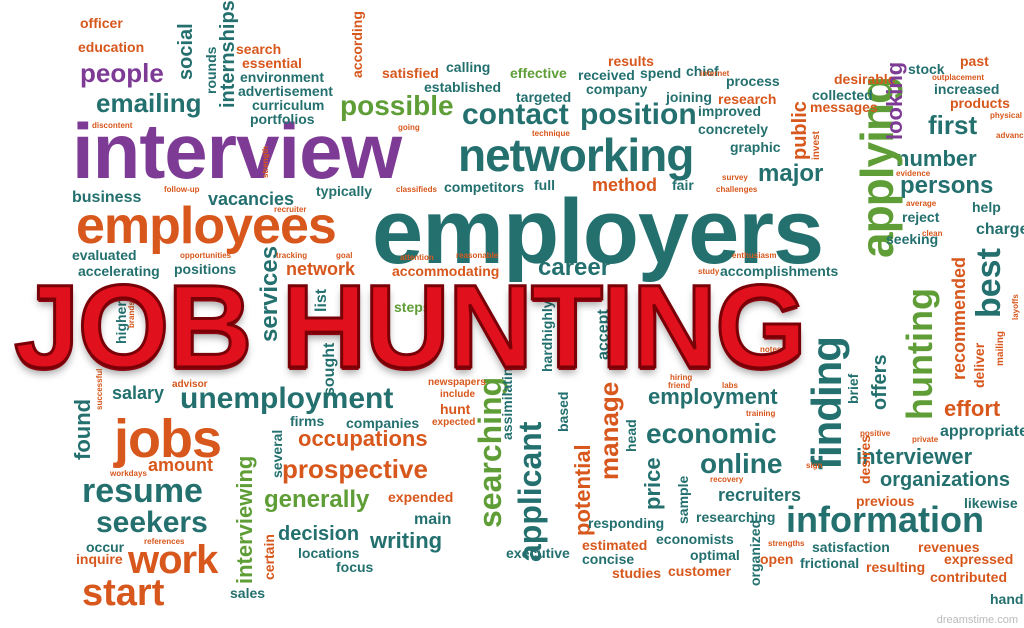 The height and width of the screenshot is (628, 1024). What do you see at coordinates (228, 54) in the screenshot?
I see `cloud-word-internships: internships` at bounding box center [228, 54].